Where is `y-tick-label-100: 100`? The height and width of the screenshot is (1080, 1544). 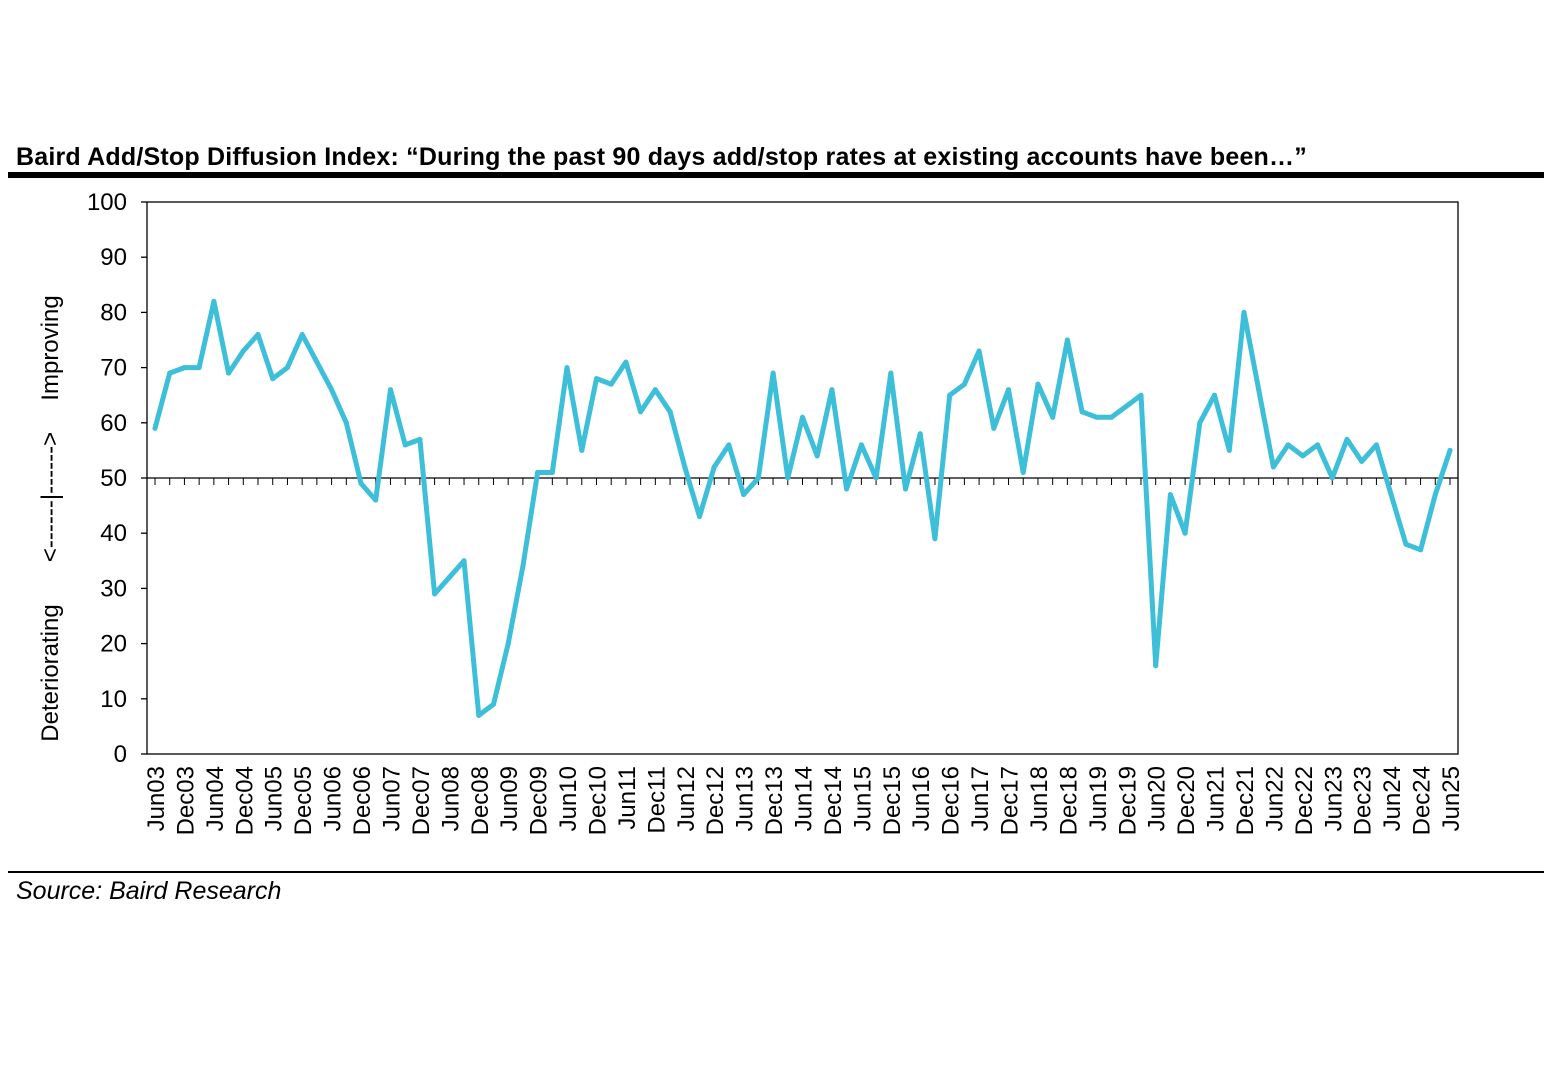
y-tick-label-100: 100 is located at coordinates (107, 202).